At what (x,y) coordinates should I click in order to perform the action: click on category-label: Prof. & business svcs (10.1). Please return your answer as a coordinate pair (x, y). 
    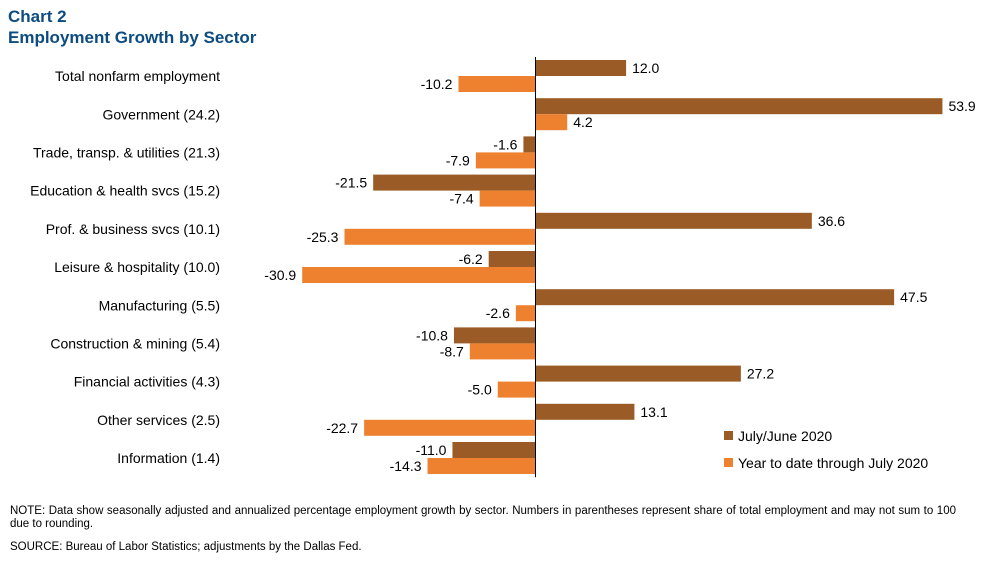
    Looking at the image, I should click on (133, 229).